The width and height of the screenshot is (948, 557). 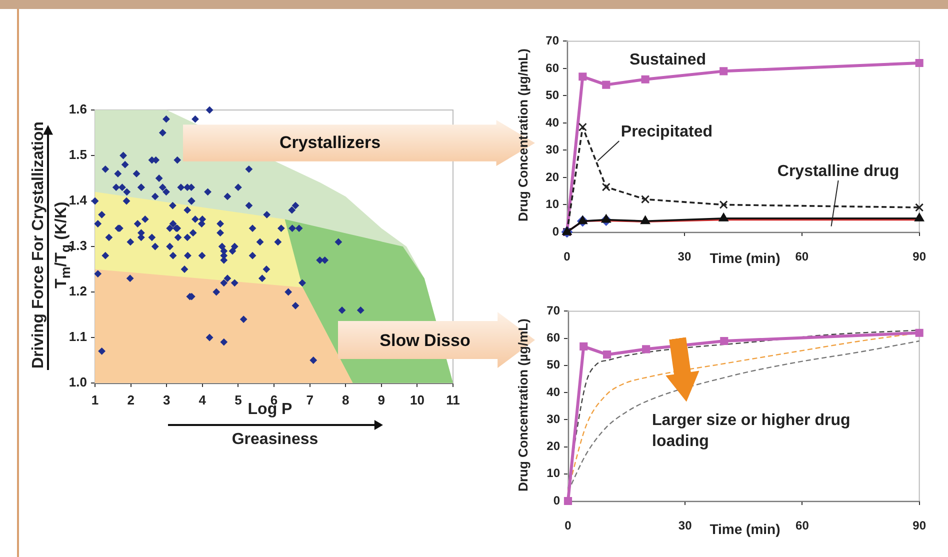 What do you see at coordinates (39, 245) in the screenshot?
I see `text: Driving Force For Crystallization` at bounding box center [39, 245].